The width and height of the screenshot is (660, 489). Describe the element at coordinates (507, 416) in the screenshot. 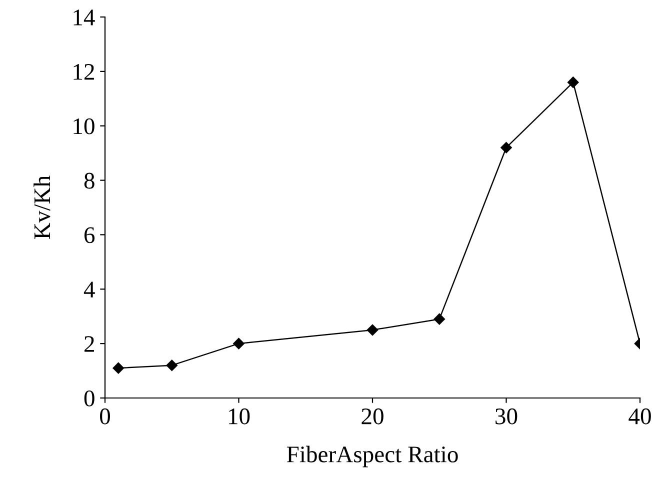

I see `x-tick-label: 30` at that location.